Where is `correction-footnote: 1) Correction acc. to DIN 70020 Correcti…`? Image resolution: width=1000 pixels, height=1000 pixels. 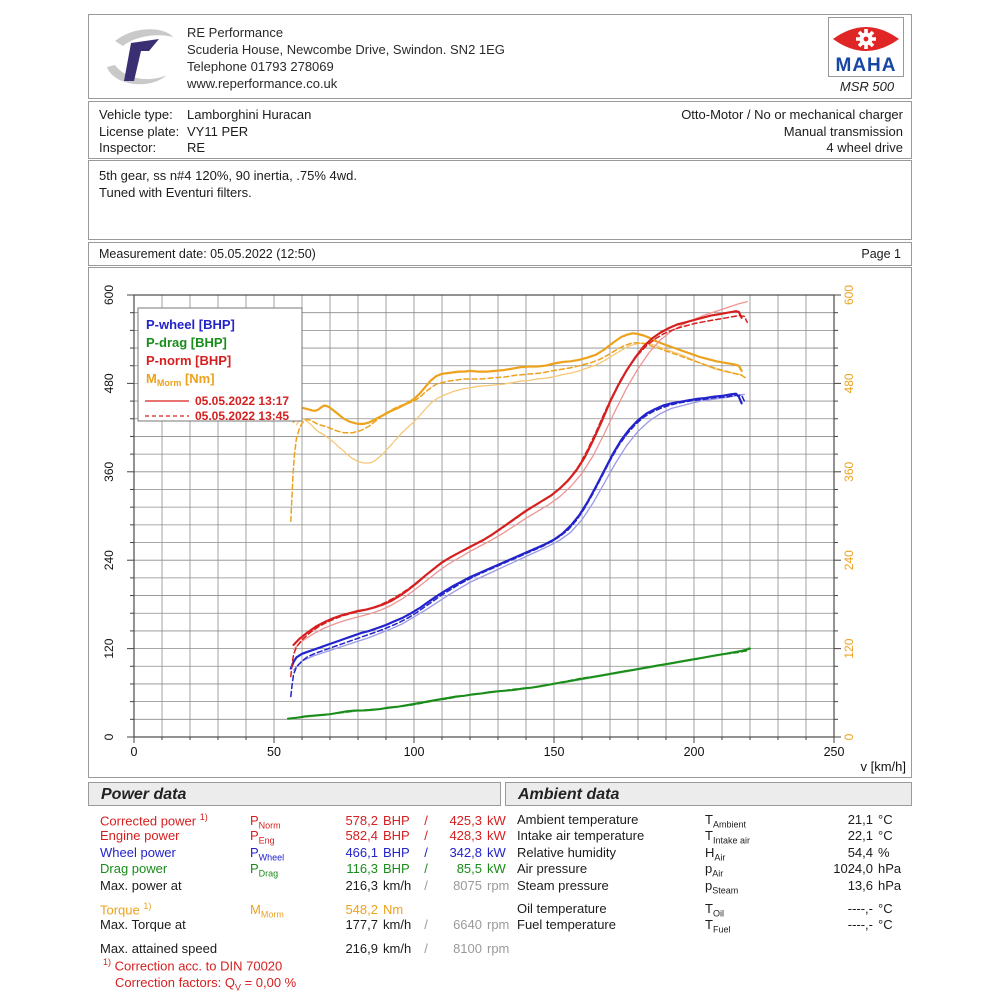 correction-footnote: 1) Correction acc. to DIN 70020 Correcti… is located at coordinates (199, 975).